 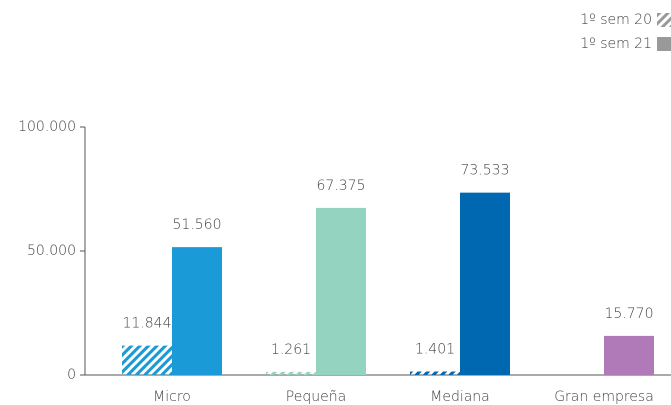 What do you see at coordinates (71, 375) in the screenshot?
I see `y-tick-label: 0` at bounding box center [71, 375].